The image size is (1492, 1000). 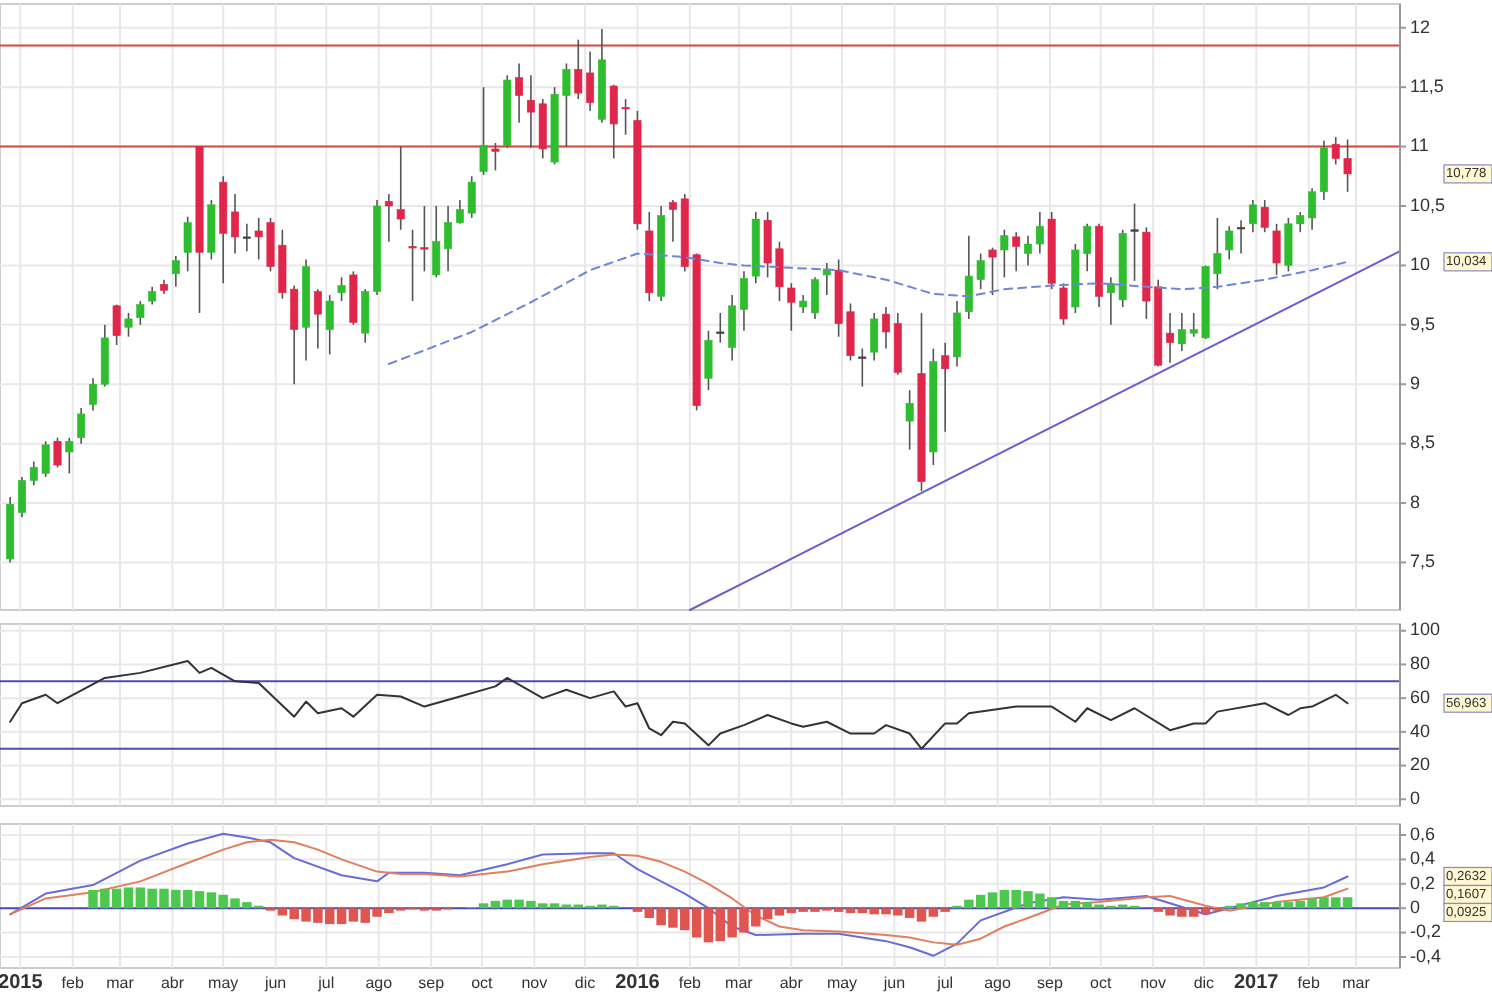 I want to click on y-tick-label: 20, so click(x=1420, y=764).